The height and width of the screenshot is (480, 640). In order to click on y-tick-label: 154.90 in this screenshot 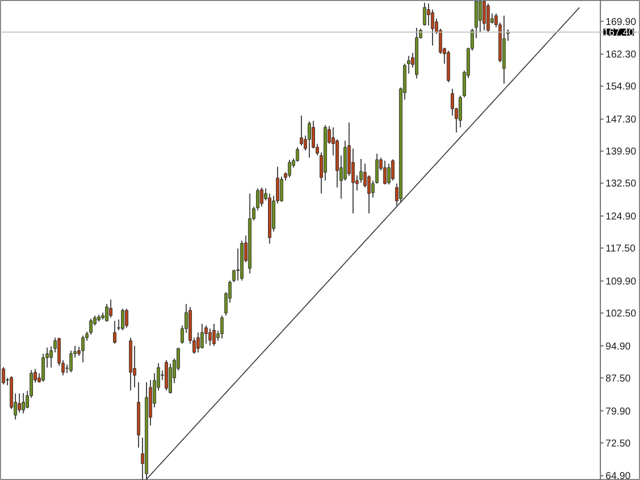, I will do `click(621, 87)`.